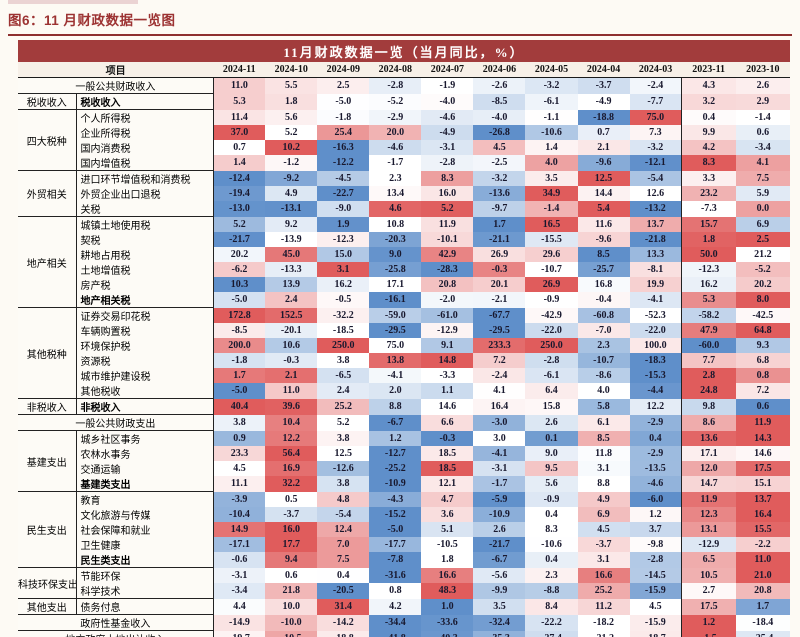  Describe the element at coordinates (655, 163) in the screenshot. I see `data-cell: -12.1` at that location.